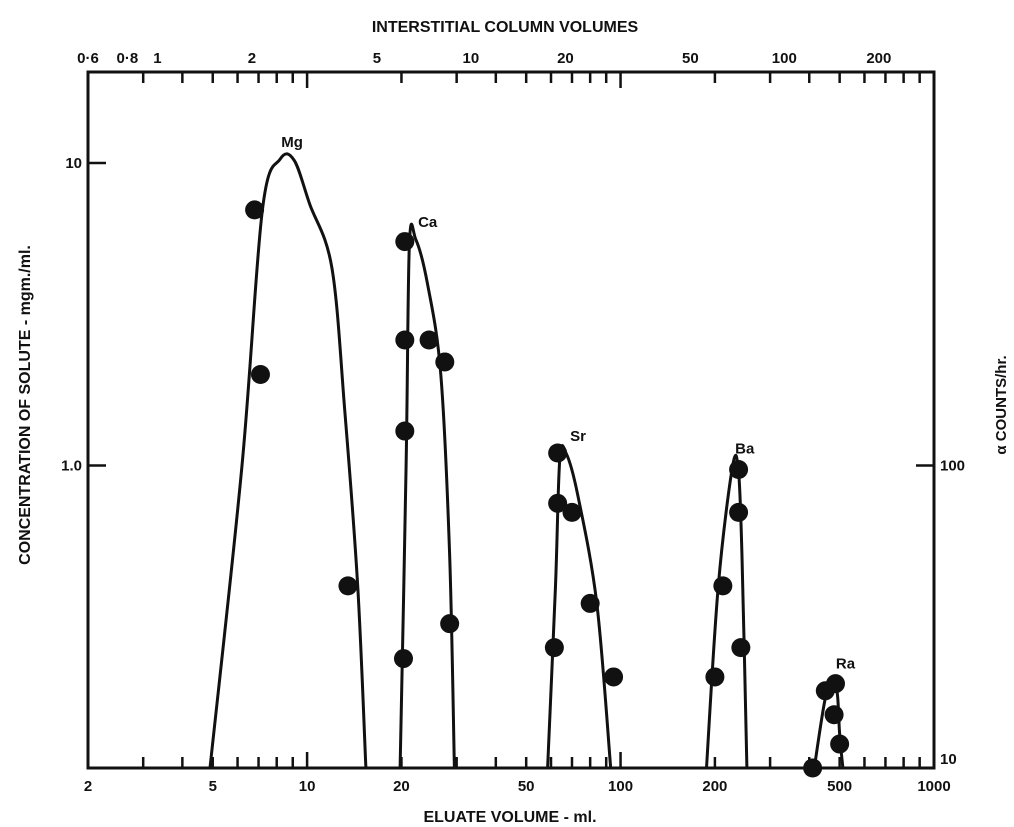 This screenshot has height=827, width=1014. Describe the element at coordinates (526, 786) in the screenshot. I see `x-tick-label: 50` at that location.